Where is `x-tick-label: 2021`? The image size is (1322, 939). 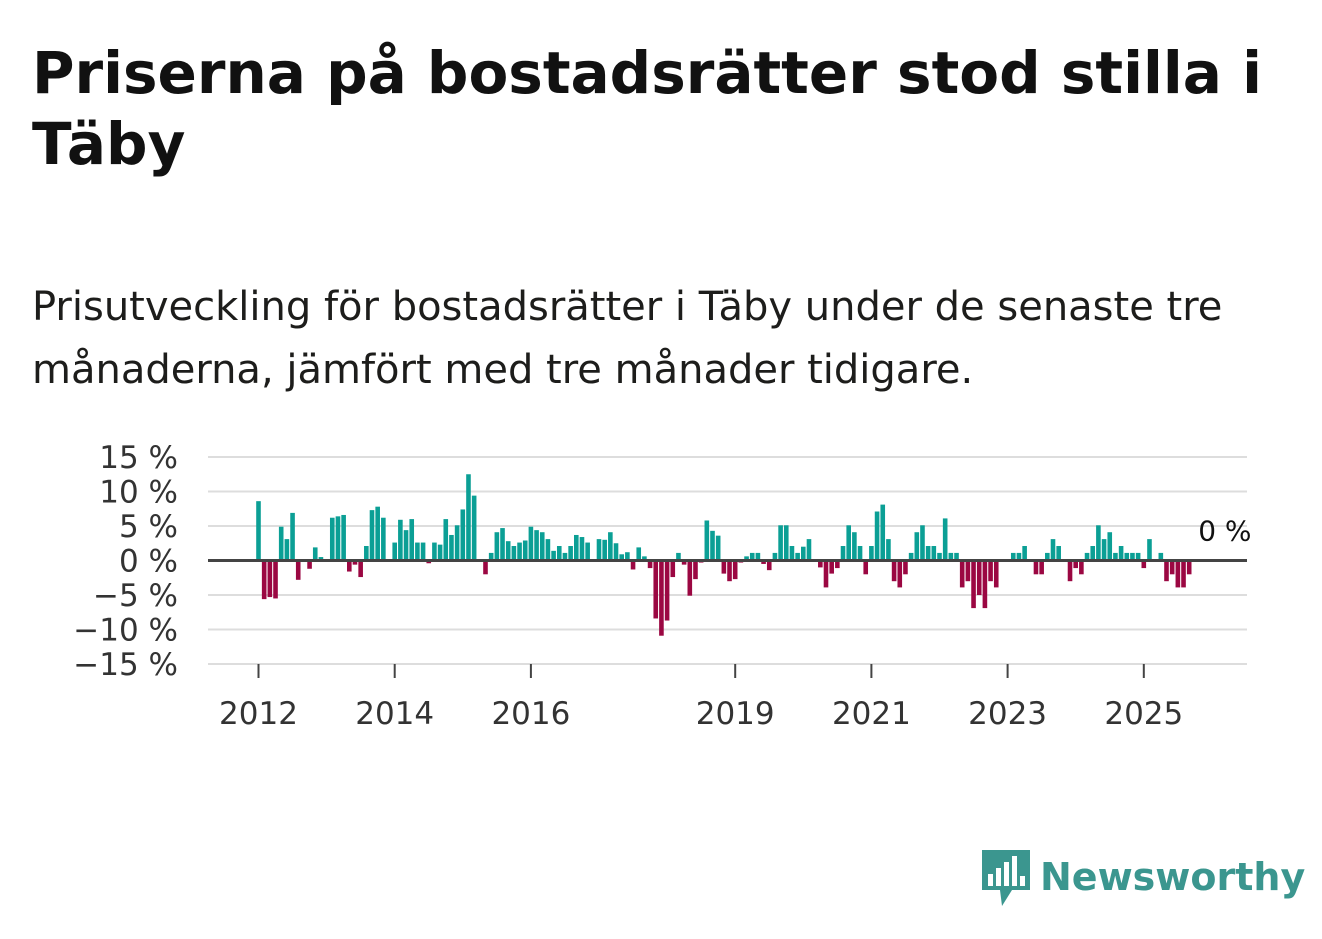 x-tick-label: 2021 is located at coordinates (871, 714).